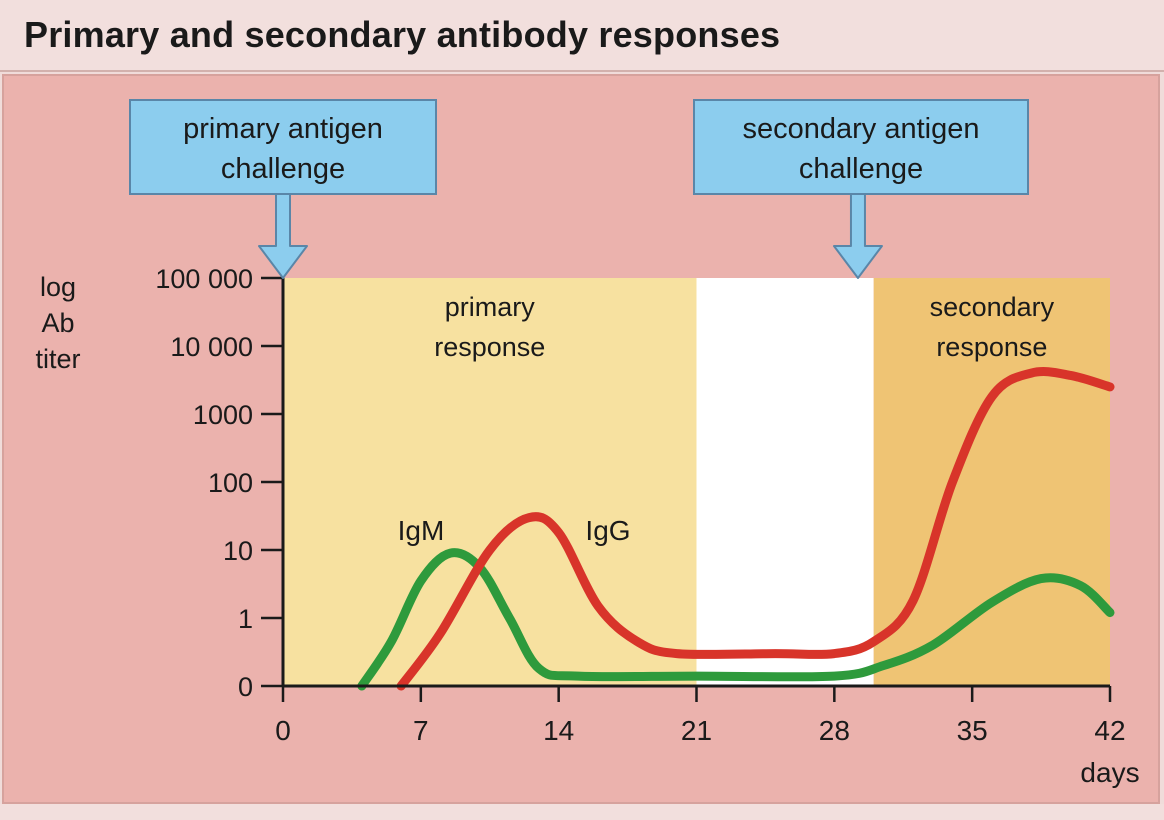  What do you see at coordinates (245, 687) in the screenshot?
I see `y-tick-label: 0` at bounding box center [245, 687].